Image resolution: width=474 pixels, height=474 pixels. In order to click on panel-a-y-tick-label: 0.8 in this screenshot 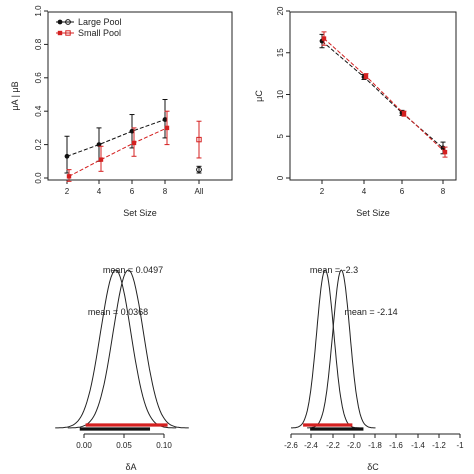, I will do `click(38, 44)`.